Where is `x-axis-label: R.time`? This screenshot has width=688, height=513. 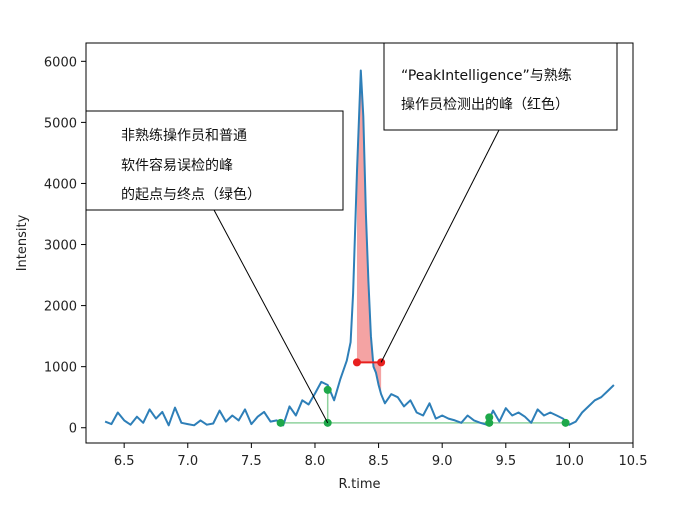 x-axis-label: R.time is located at coordinates (359, 484).